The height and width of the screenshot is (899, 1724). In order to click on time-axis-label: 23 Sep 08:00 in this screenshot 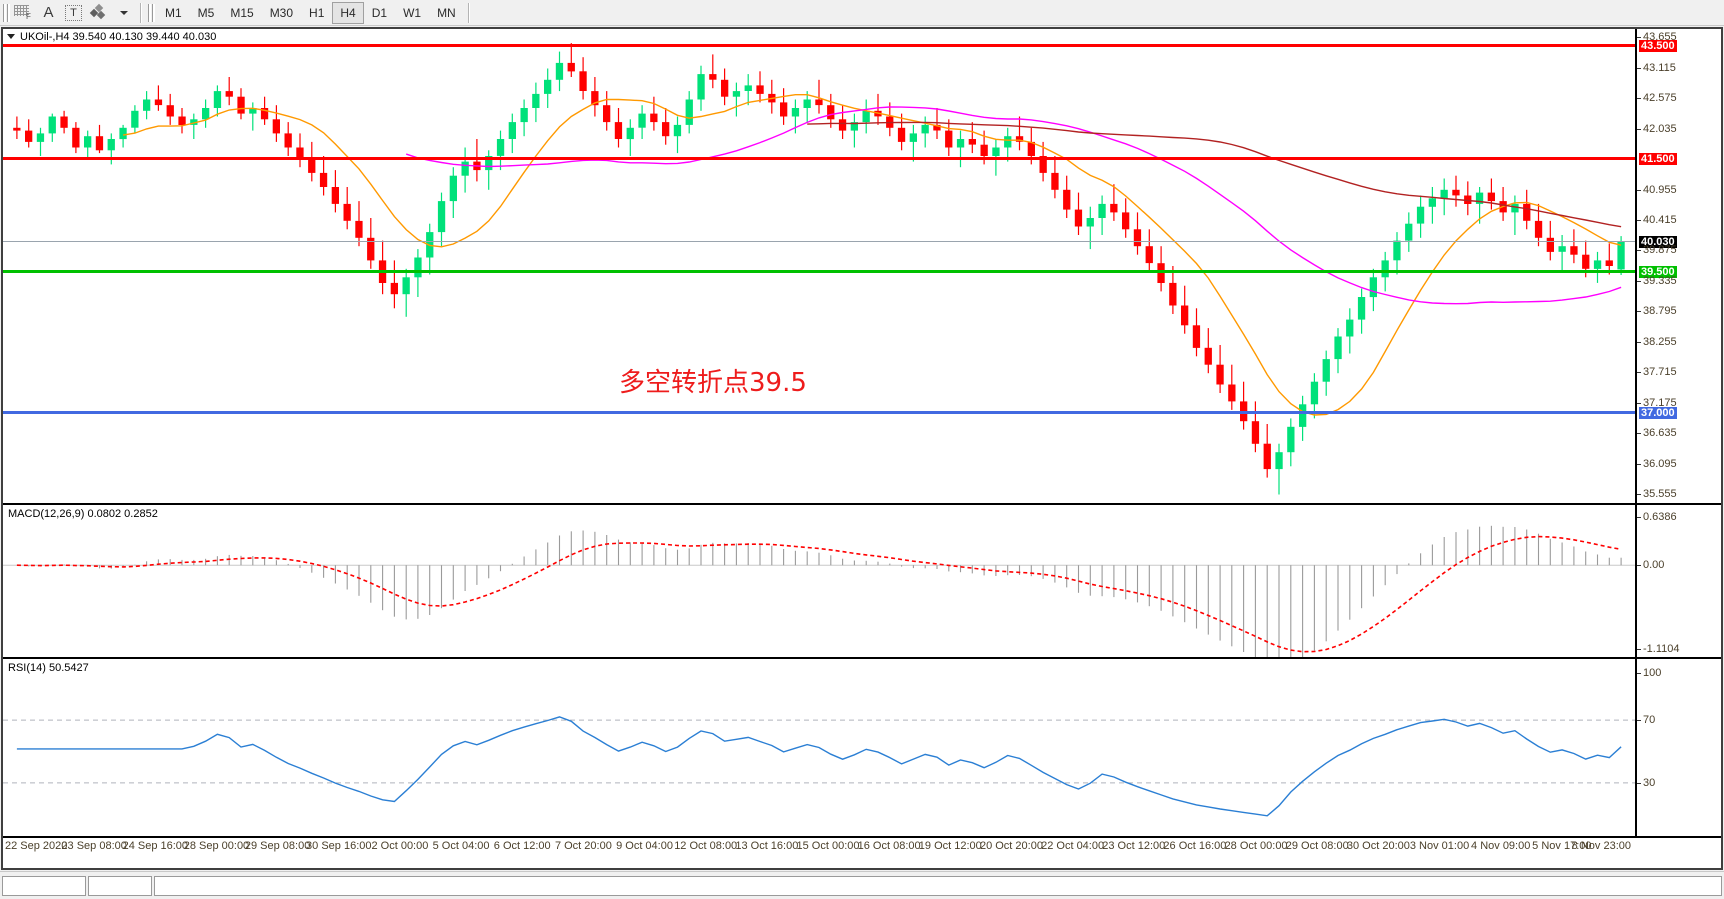, I will do `click(94, 846)`.